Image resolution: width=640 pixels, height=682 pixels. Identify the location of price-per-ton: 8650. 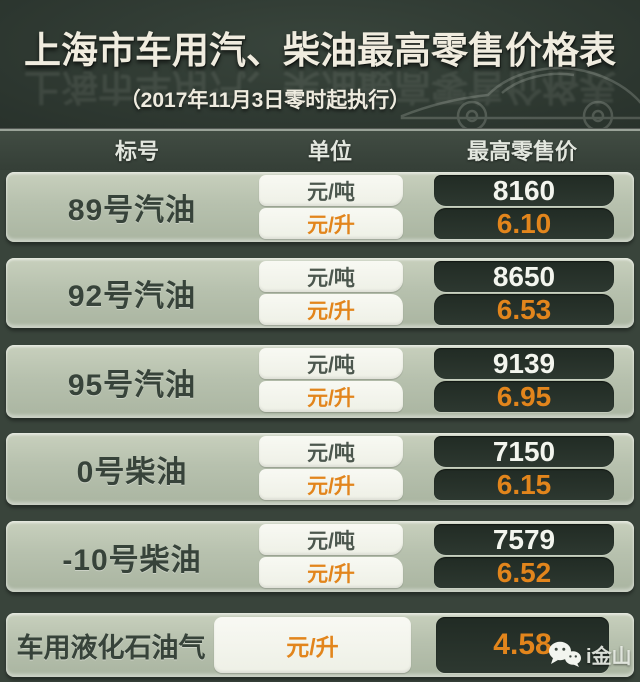
(524, 276).